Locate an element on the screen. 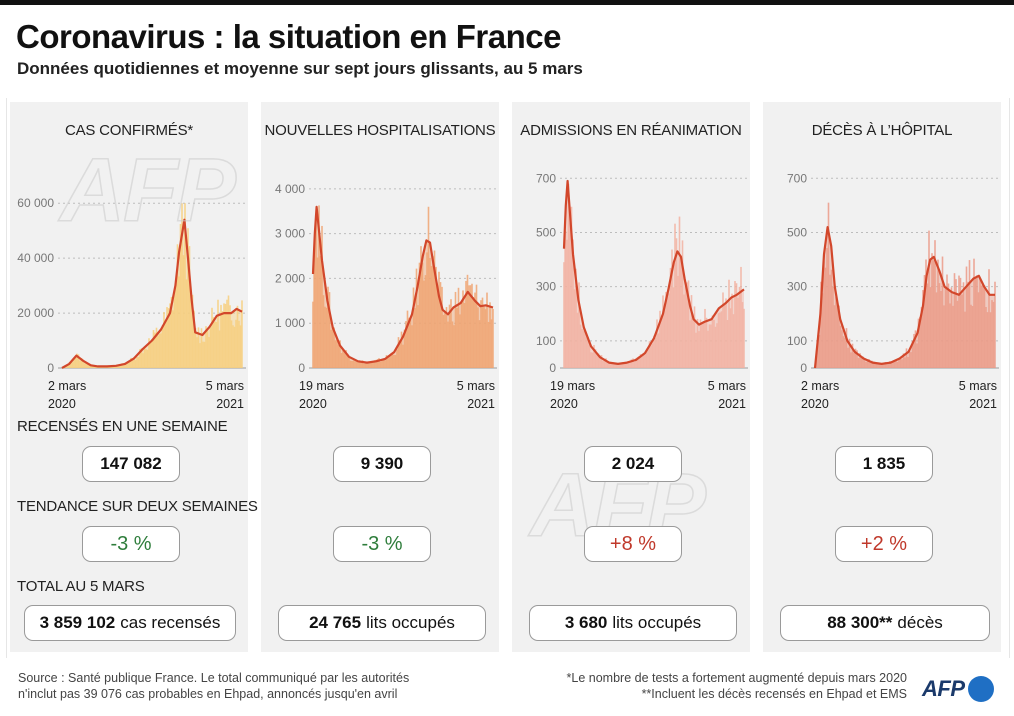 The height and width of the screenshot is (716, 1014). date-start-label: 2 mars is located at coordinates (67, 386).